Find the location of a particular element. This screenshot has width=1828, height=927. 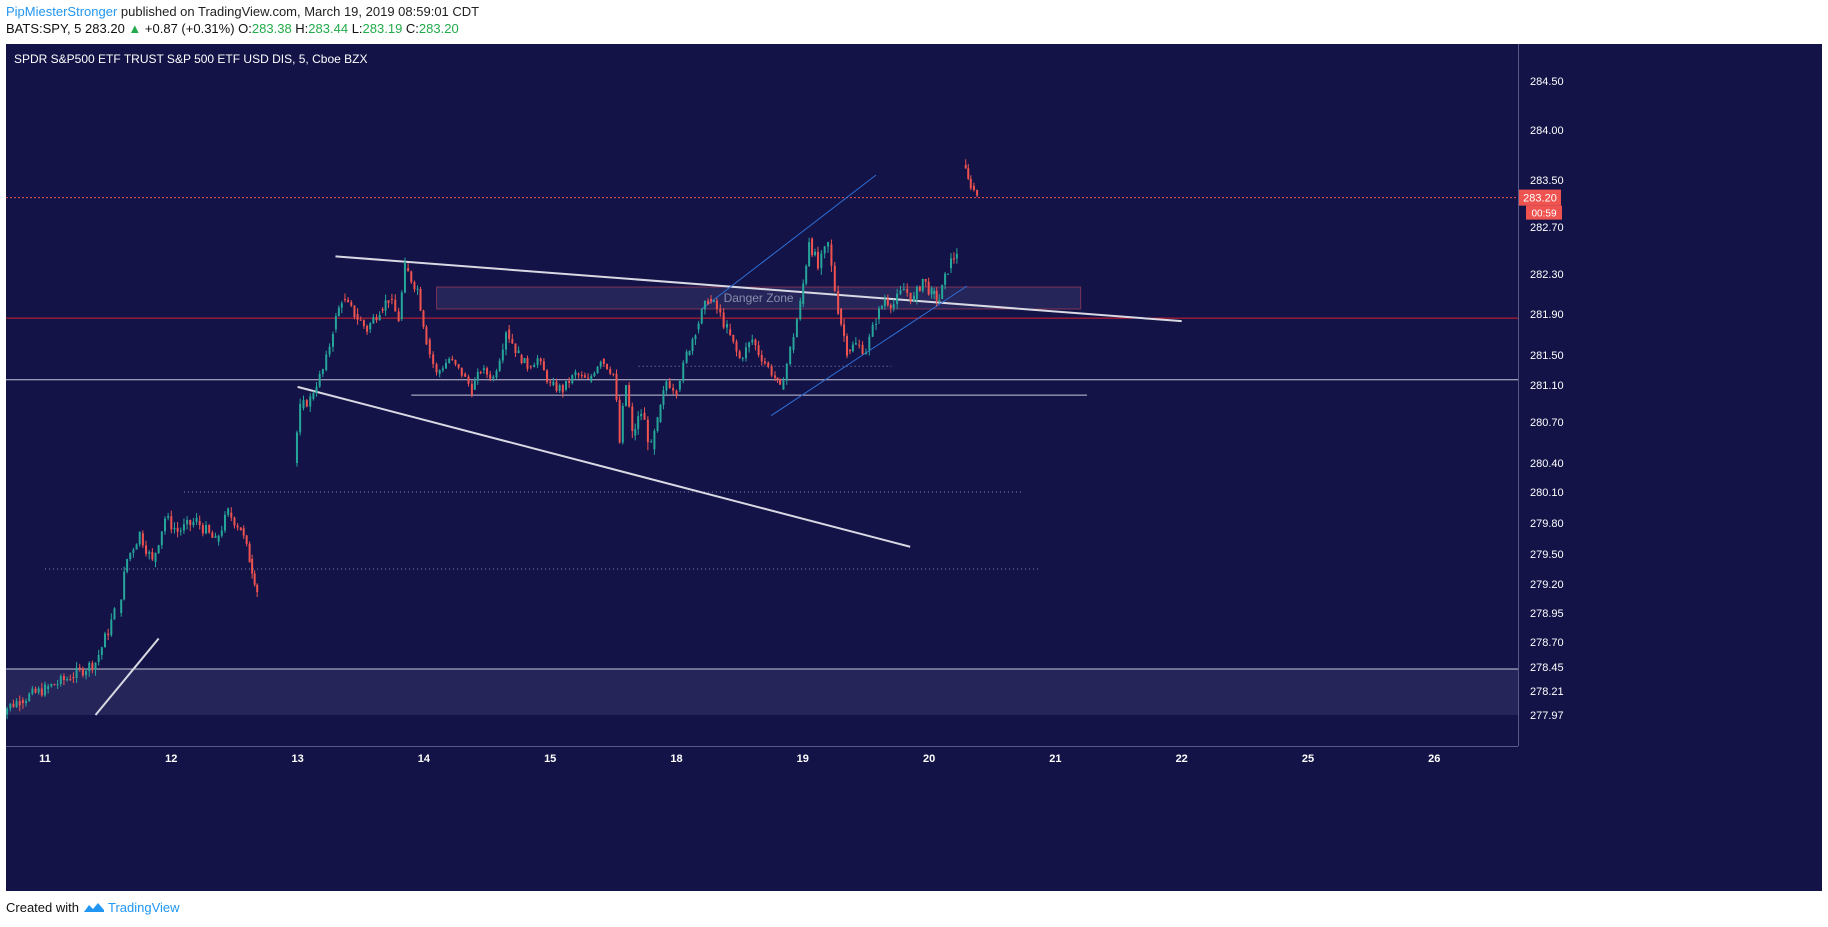

time-tick-label: 25 is located at coordinates (1308, 759).